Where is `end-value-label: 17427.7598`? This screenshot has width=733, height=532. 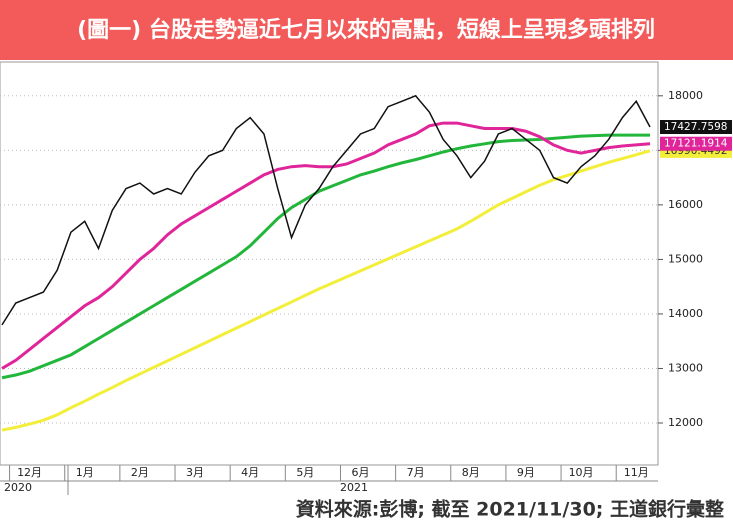 end-value-label: 17427.7598 is located at coordinates (695, 127).